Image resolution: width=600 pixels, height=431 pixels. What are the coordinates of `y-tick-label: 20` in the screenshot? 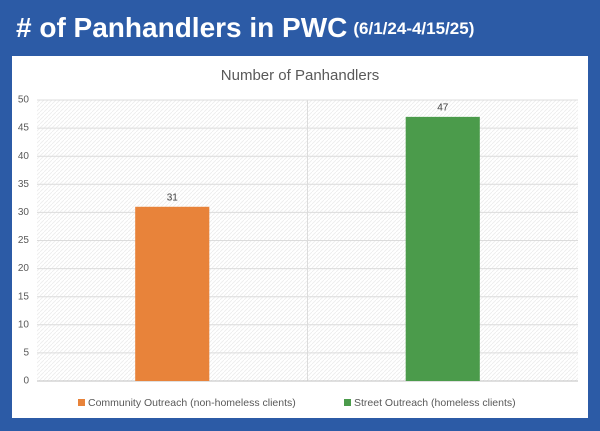 It's located at (24, 268).